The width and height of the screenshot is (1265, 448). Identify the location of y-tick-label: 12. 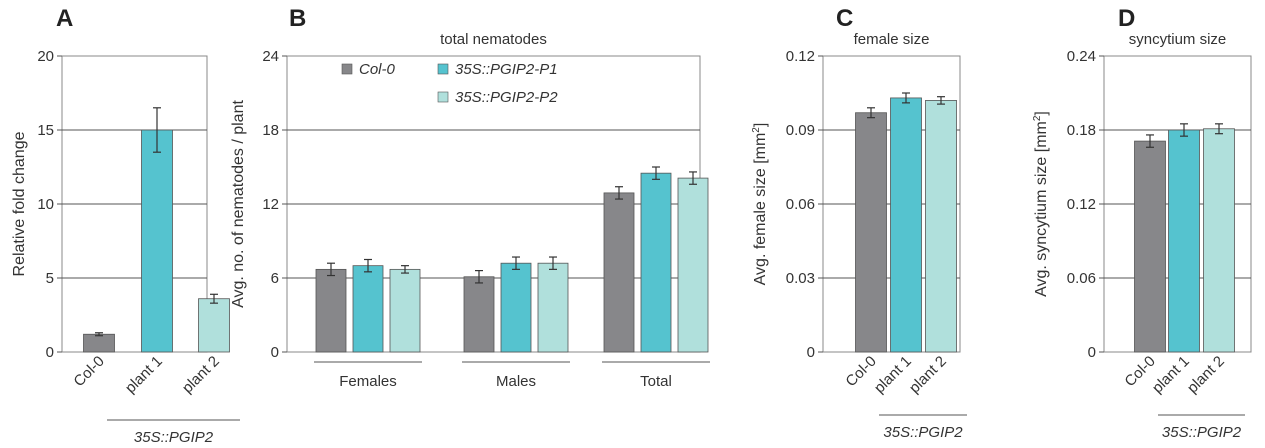
(270, 204).